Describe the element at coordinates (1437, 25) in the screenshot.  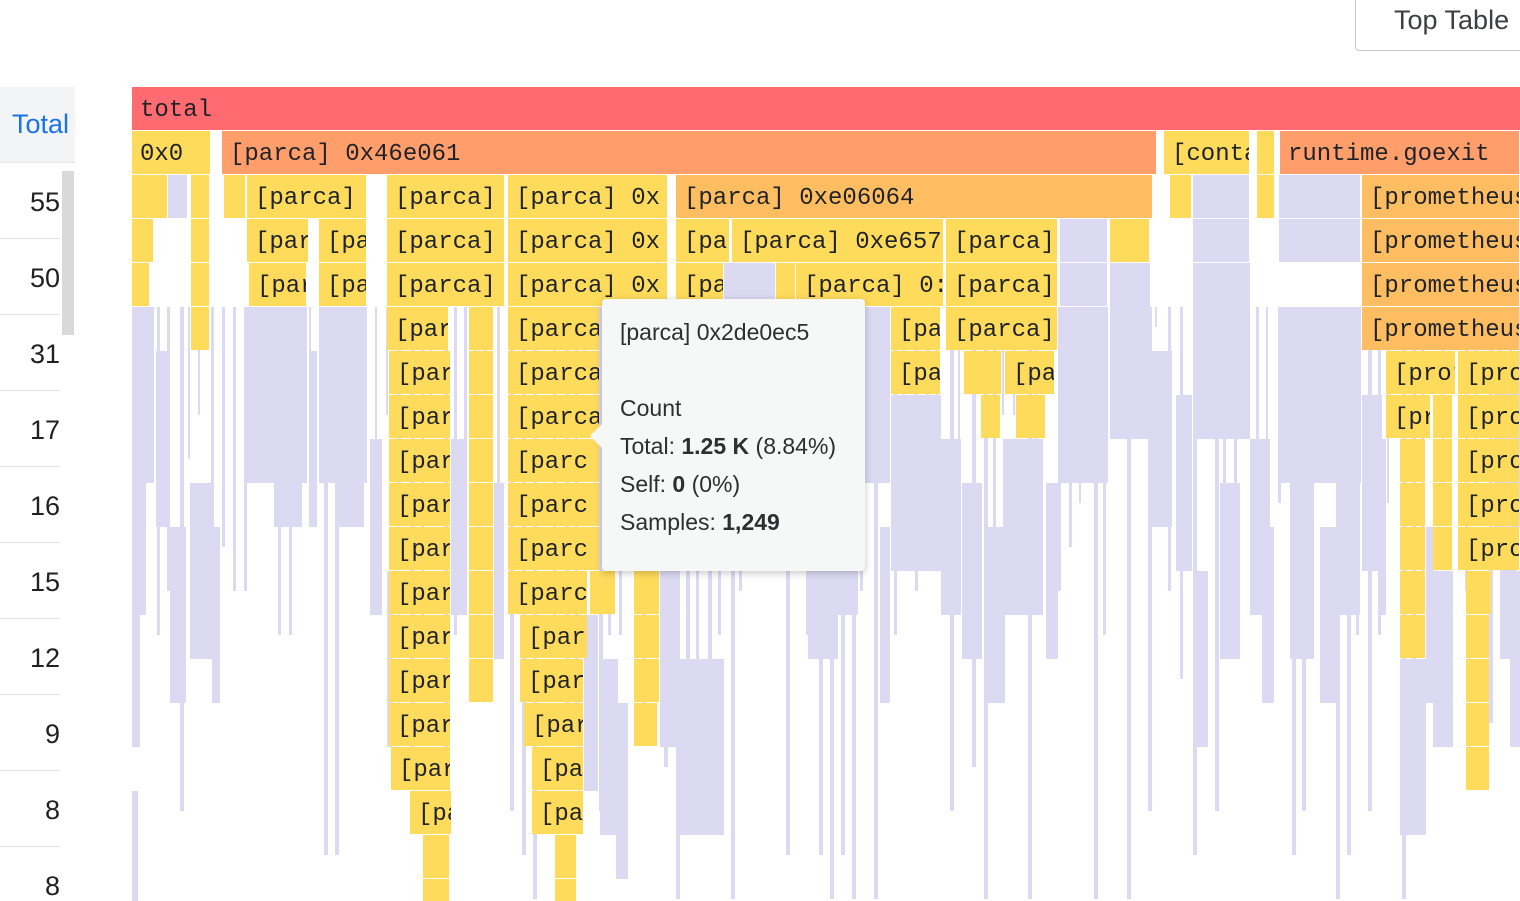
I see `top-table-button: Top Table` at that location.